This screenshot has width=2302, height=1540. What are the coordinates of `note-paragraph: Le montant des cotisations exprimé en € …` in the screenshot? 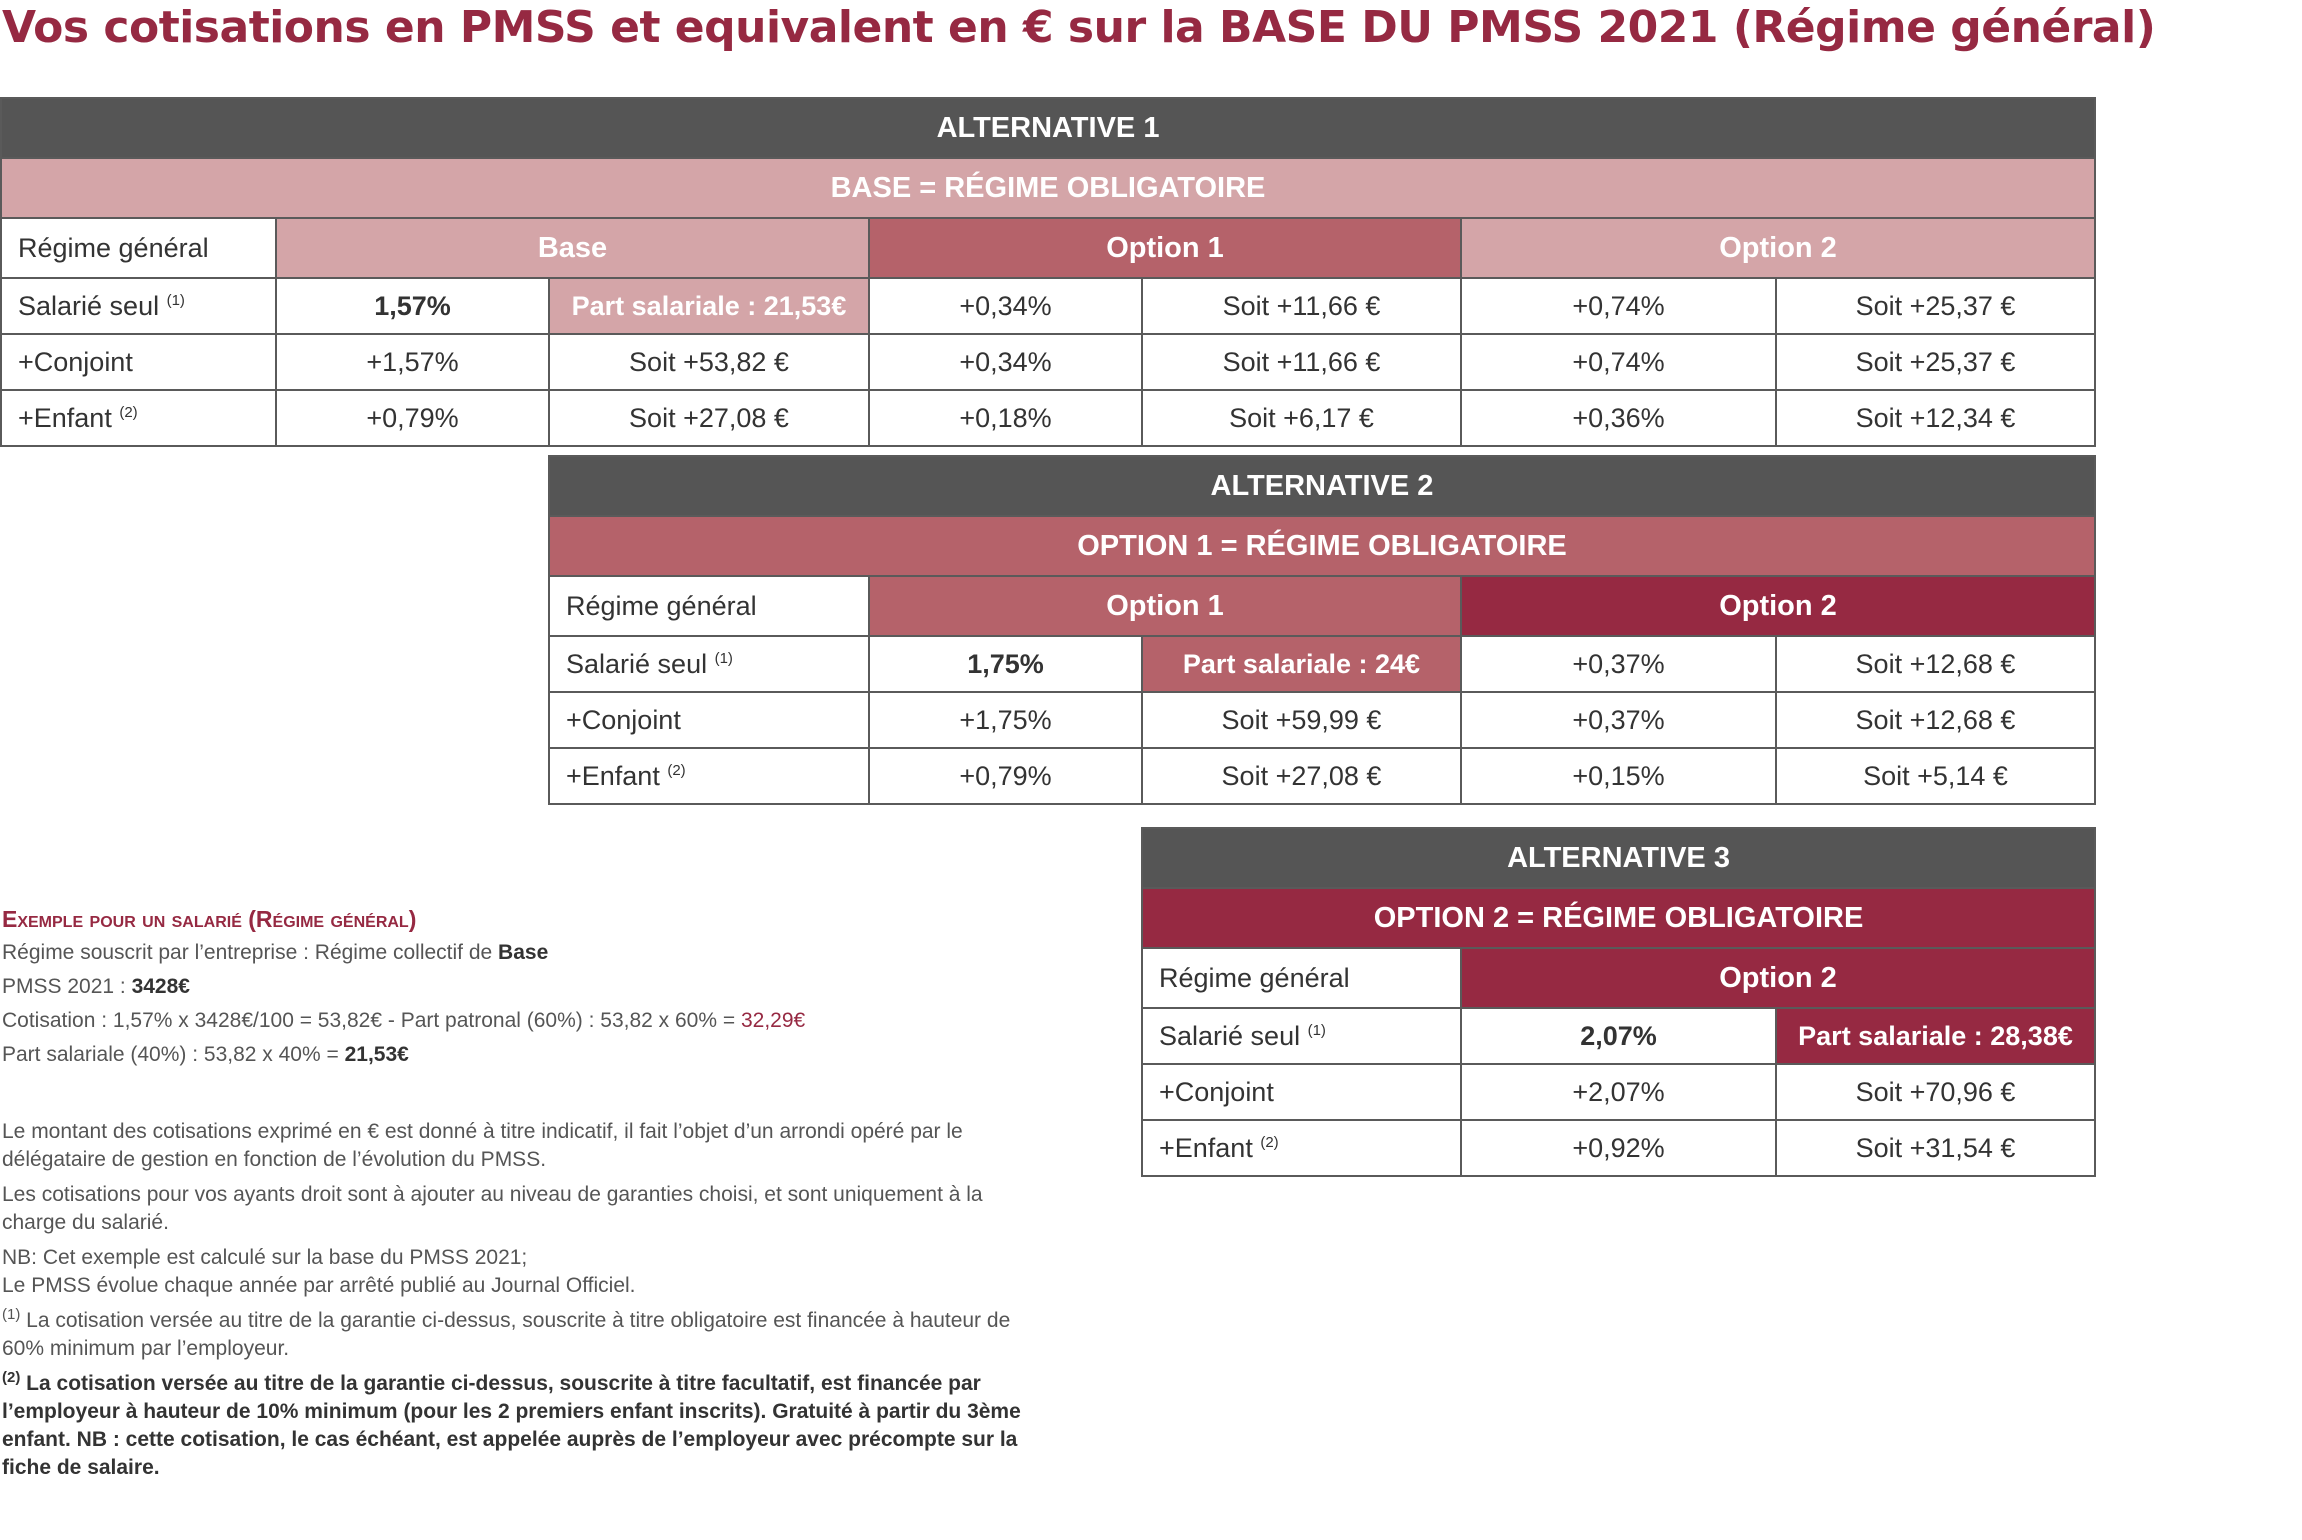 It's located at (482, 1145).